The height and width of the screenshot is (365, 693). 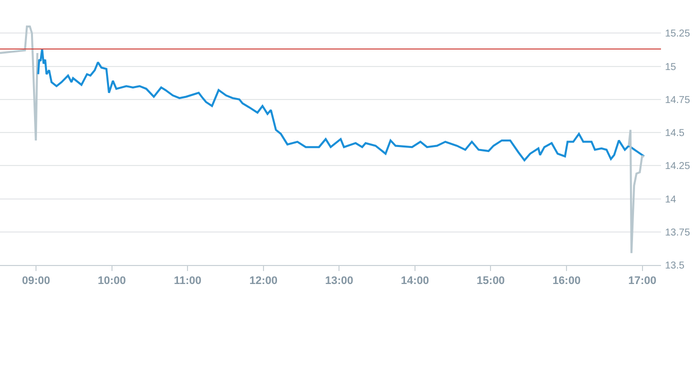 What do you see at coordinates (677, 232) in the screenshot?
I see `y-tick-label: 13.75` at bounding box center [677, 232].